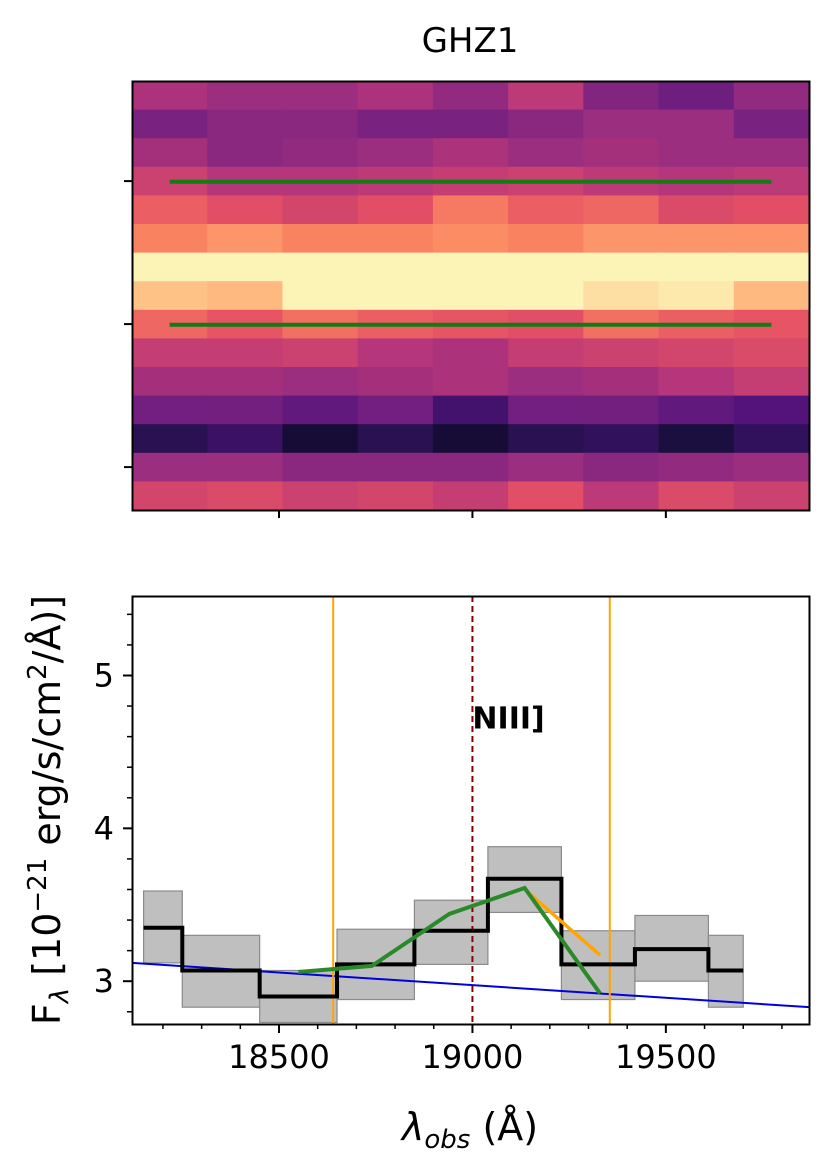  Describe the element at coordinates (104, 828) in the screenshot. I see `y-tick-label: 4` at that location.